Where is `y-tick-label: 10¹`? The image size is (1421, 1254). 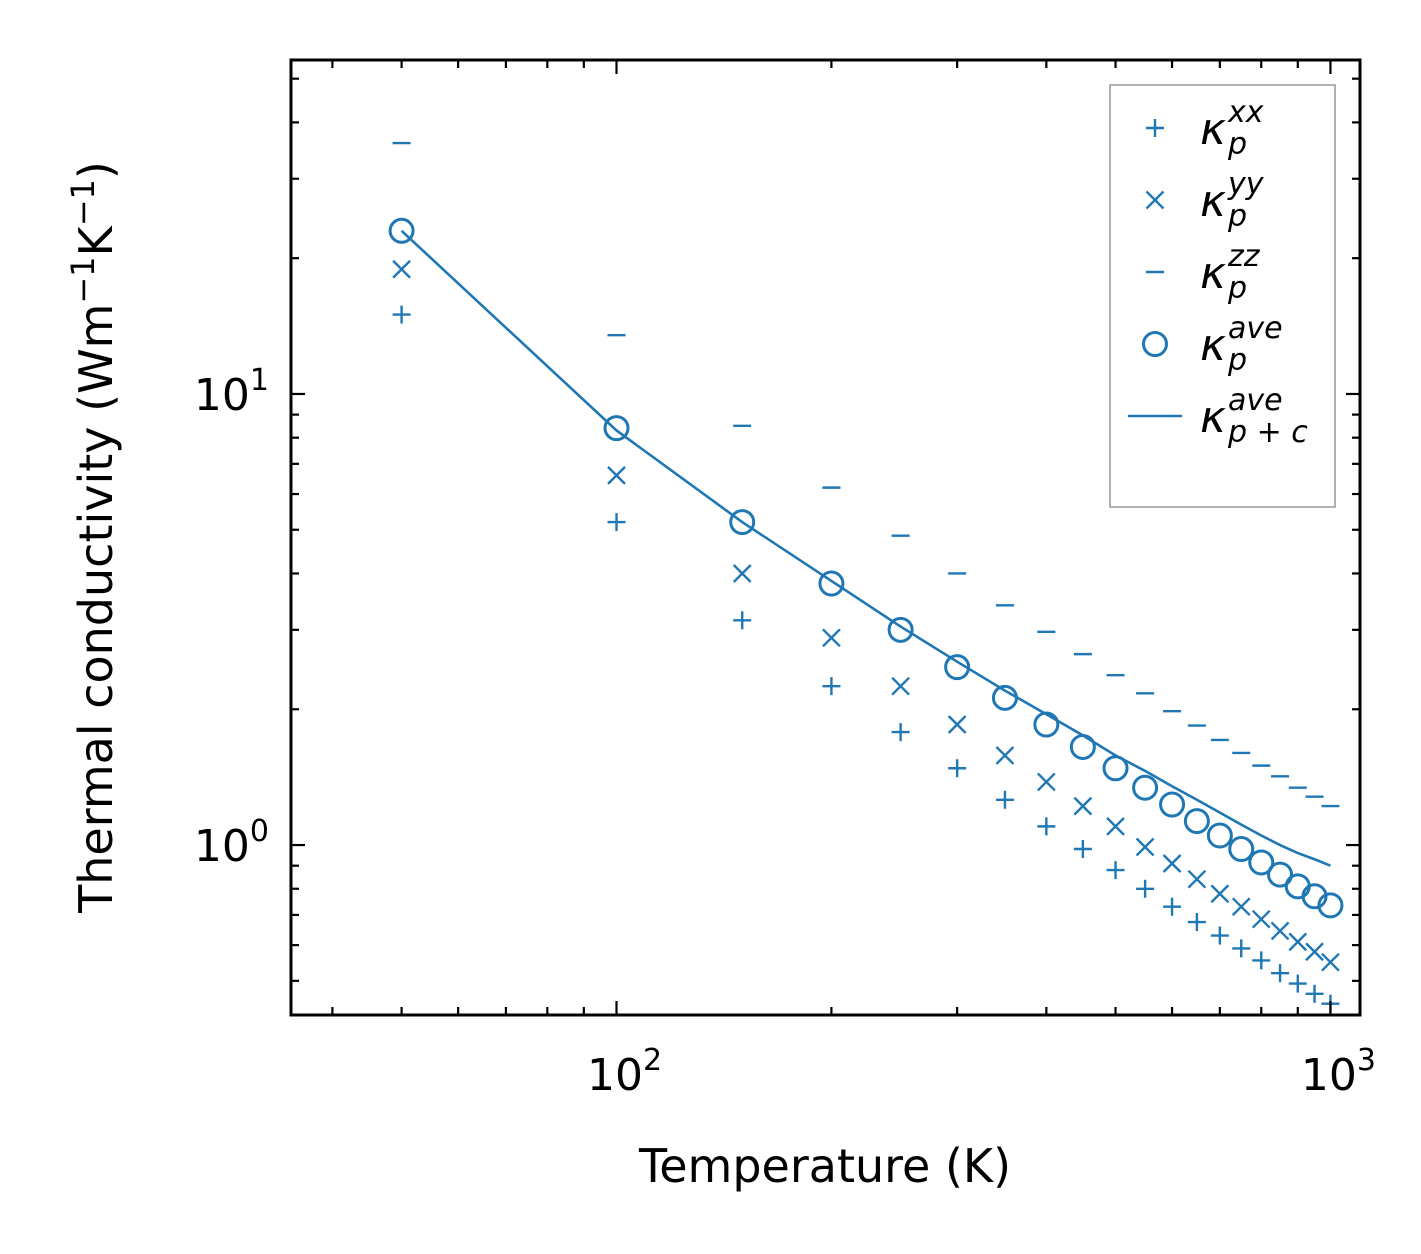 y-tick-label: 10¹ is located at coordinates (231, 392).